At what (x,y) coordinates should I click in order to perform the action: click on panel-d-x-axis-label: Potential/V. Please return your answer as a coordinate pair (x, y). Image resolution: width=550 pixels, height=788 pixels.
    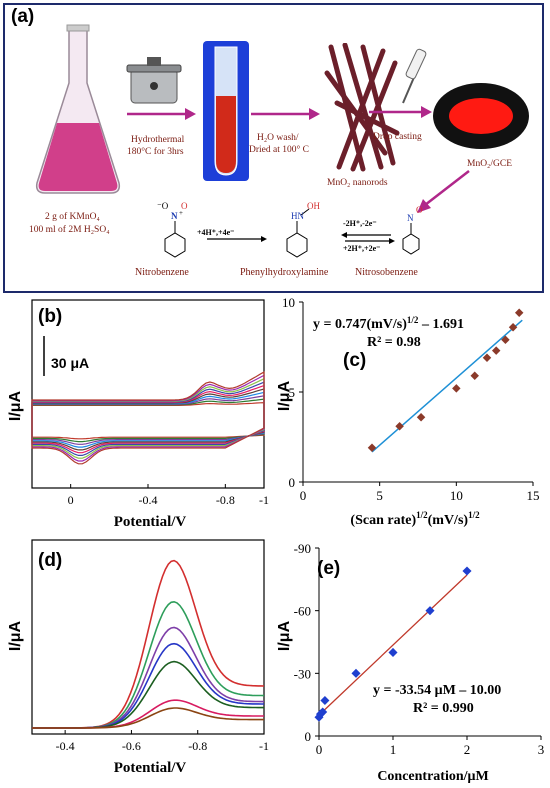
    Looking at the image, I should click on (150, 768).